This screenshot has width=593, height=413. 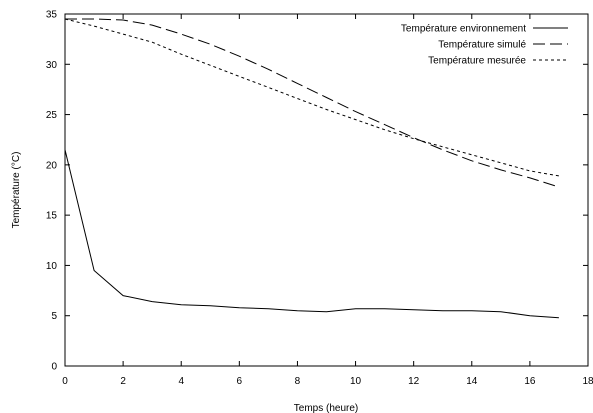 I want to click on x-tick-label: 0, so click(x=65, y=381).